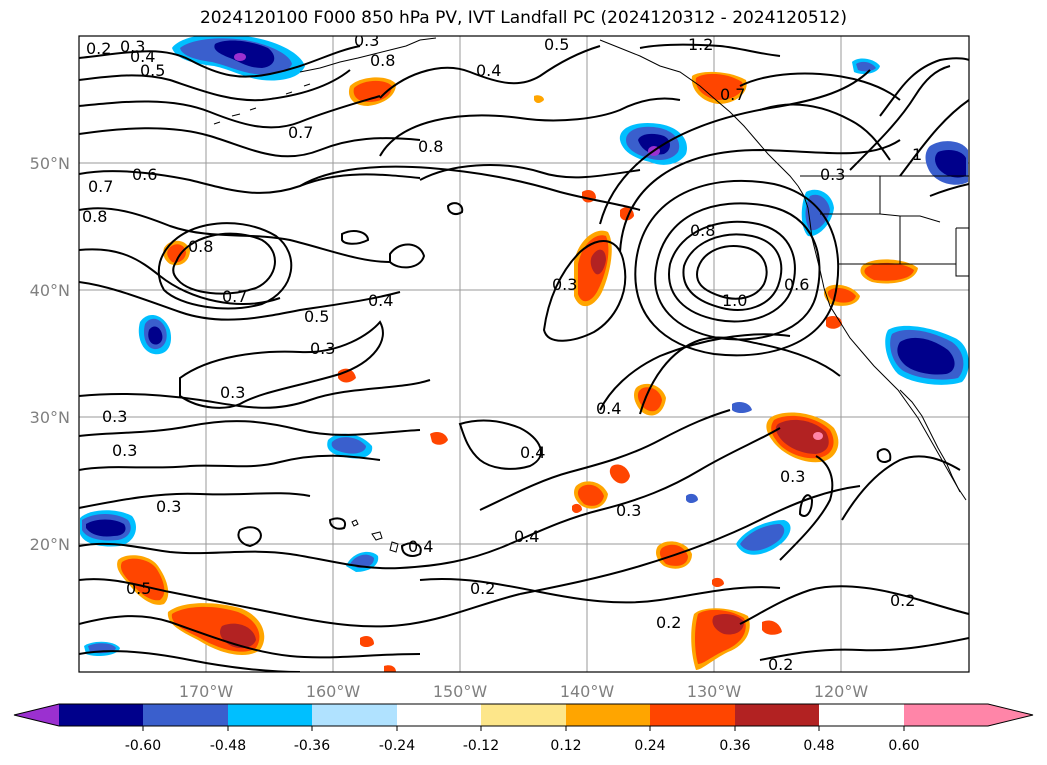  What do you see at coordinates (700, 44) in the screenshot?
I see `contour-label: 1.2` at bounding box center [700, 44].